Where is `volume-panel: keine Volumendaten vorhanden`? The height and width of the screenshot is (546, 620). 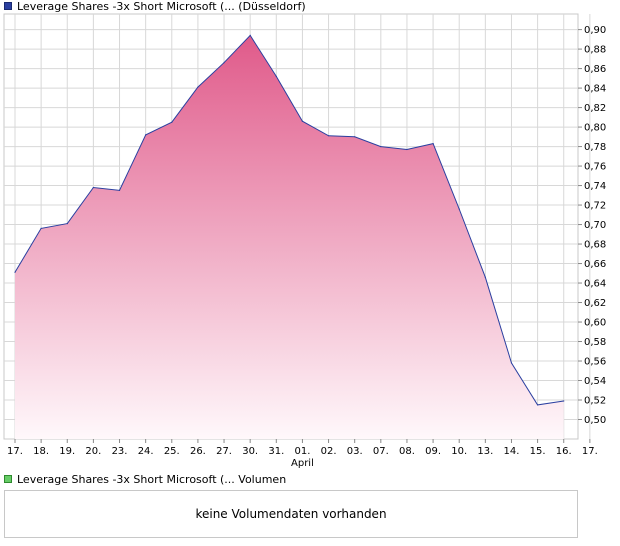 volume-panel: keine Volumendaten vorhanden is located at coordinates (291, 514).